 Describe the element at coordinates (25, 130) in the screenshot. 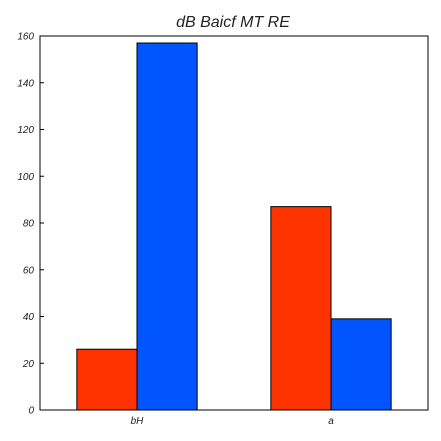

I see `y-tick-label: 120` at that location.